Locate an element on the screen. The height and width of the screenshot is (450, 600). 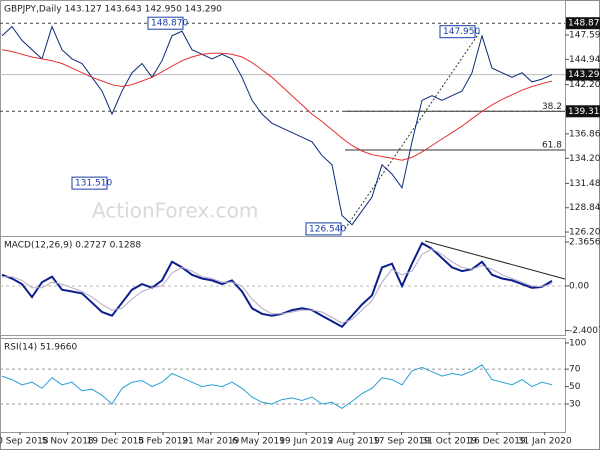
x-tick-label: 31 Jan 2020 is located at coordinates (545, 442).